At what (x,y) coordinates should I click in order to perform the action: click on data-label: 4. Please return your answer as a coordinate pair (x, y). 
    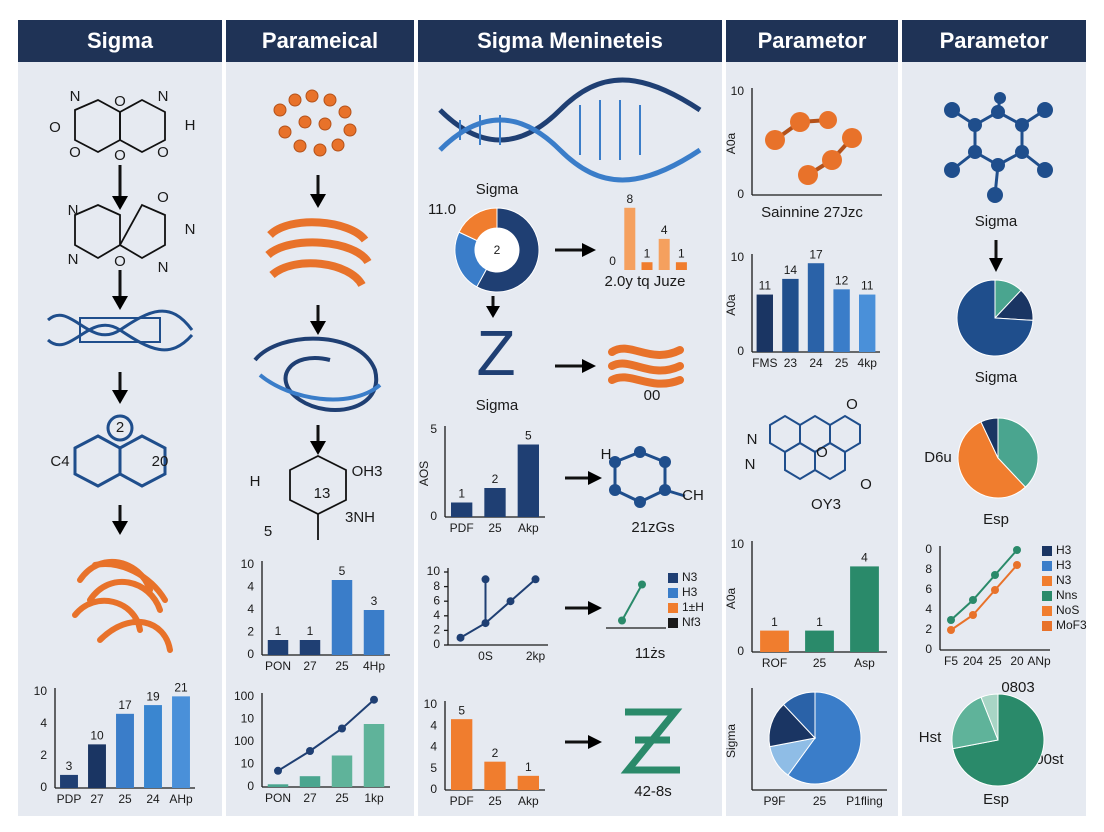
    Looking at the image, I should click on (664, 230).